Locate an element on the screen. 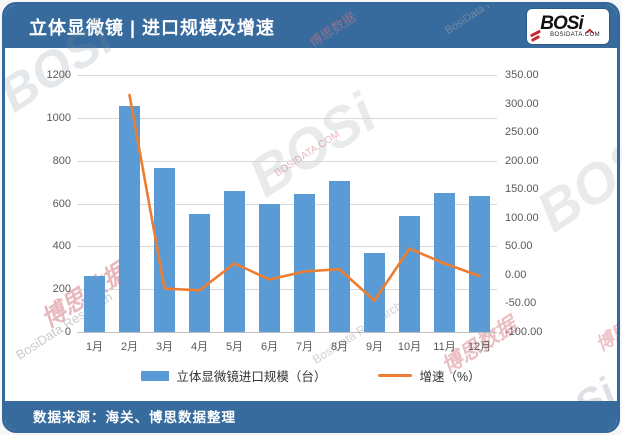 The height and width of the screenshot is (435, 622). x-axis-label: 3月 is located at coordinates (164, 347).